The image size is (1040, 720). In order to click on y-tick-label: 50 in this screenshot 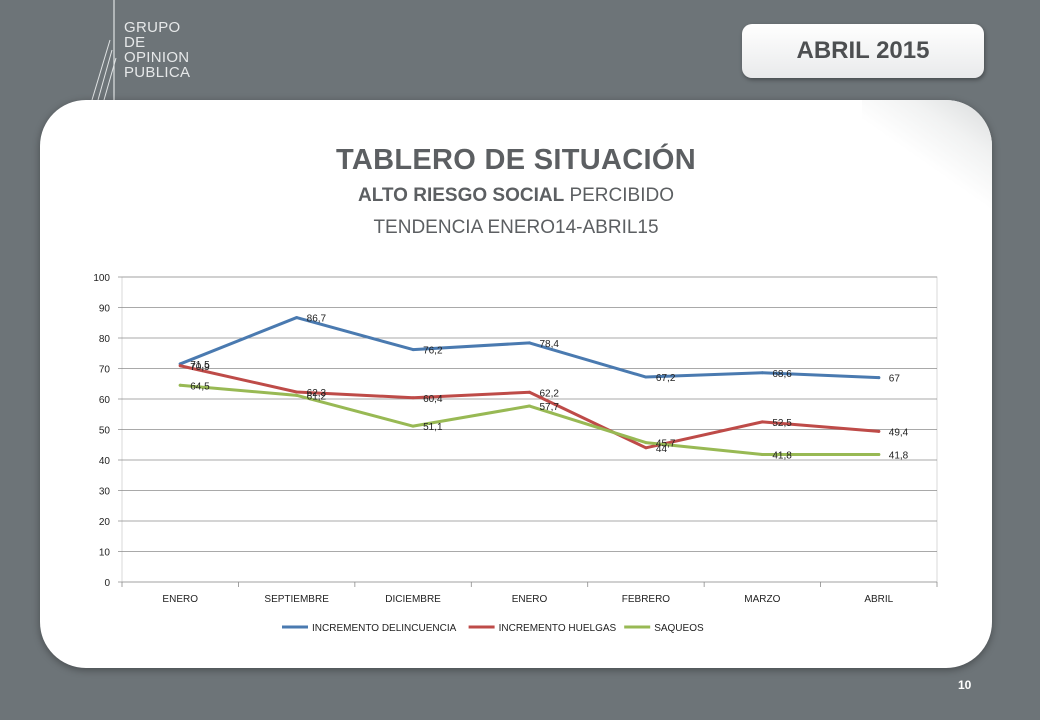, I will do `click(105, 431)`.